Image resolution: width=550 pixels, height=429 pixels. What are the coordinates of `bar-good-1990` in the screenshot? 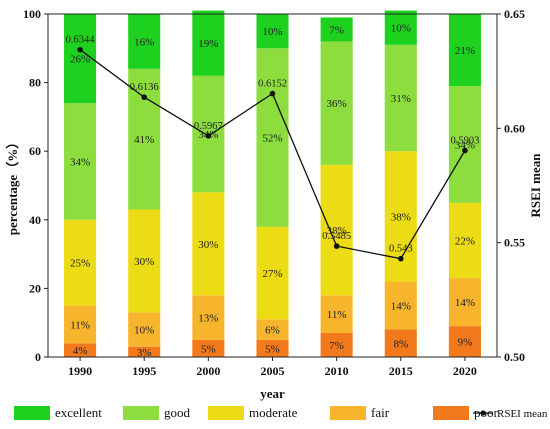 It's located at (80, 161).